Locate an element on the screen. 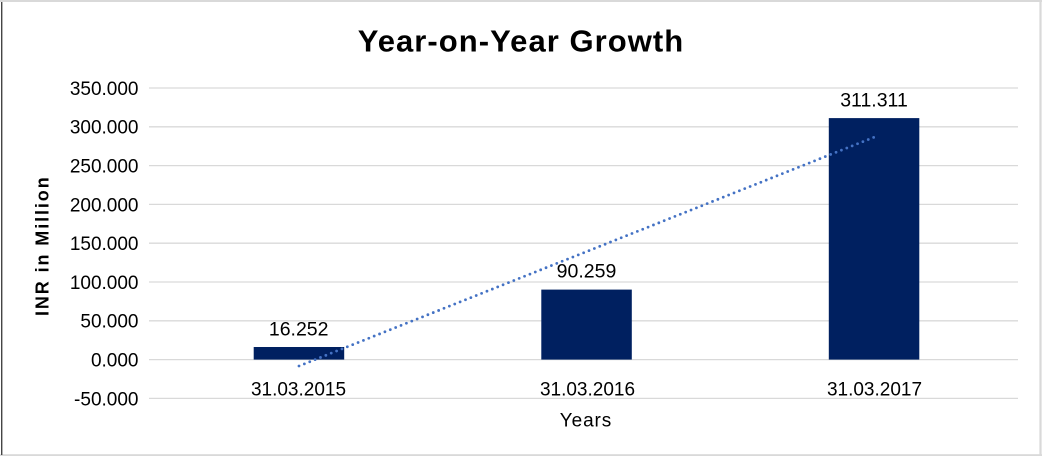  svg-text: 100.000 is located at coordinates (104, 283).